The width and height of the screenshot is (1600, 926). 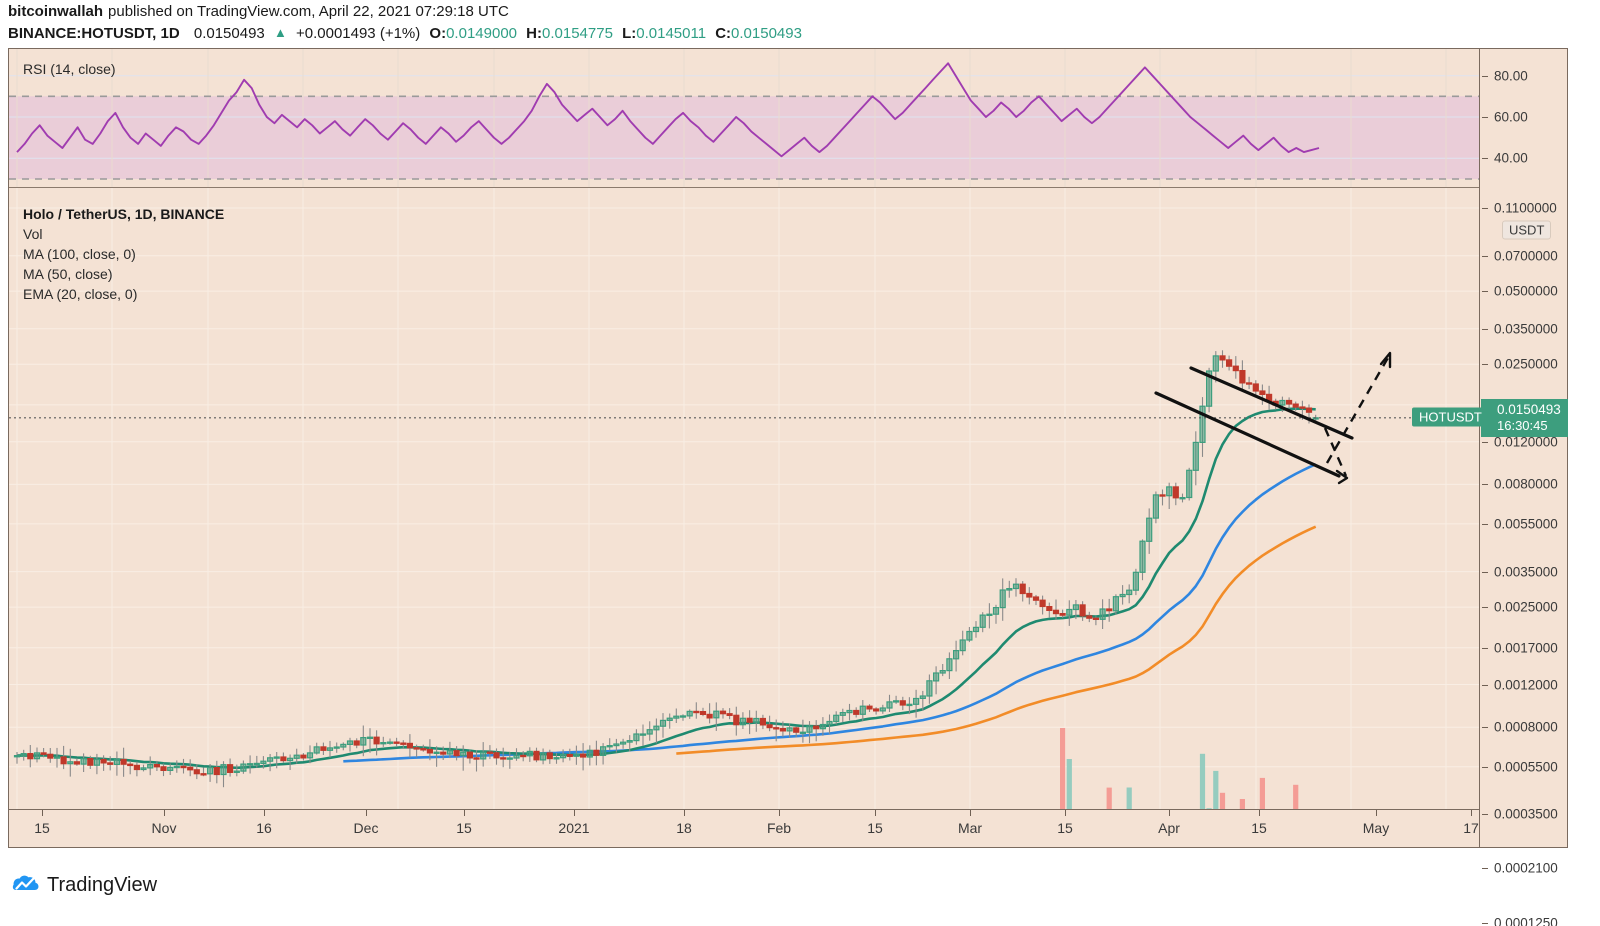 I want to click on price-axis-label: 0.0035000, so click(x=1526, y=572).